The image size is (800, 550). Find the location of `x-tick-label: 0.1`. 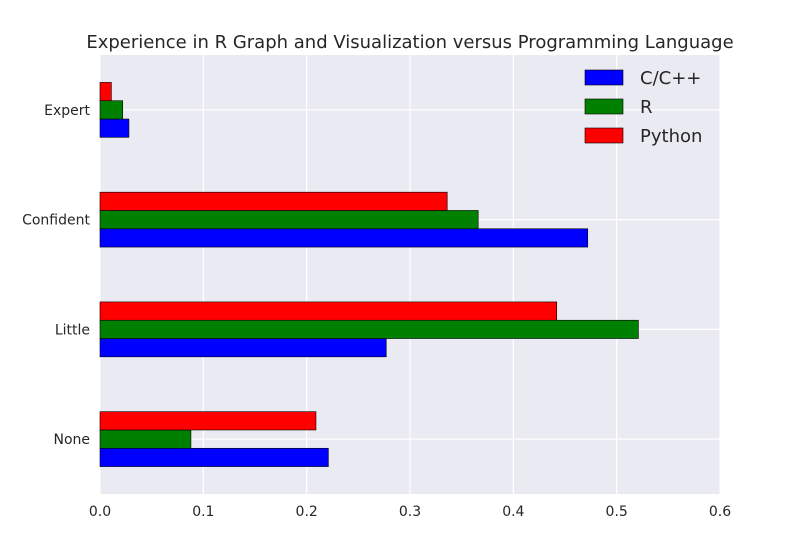

x-tick-label: 0.1 is located at coordinates (203, 512).